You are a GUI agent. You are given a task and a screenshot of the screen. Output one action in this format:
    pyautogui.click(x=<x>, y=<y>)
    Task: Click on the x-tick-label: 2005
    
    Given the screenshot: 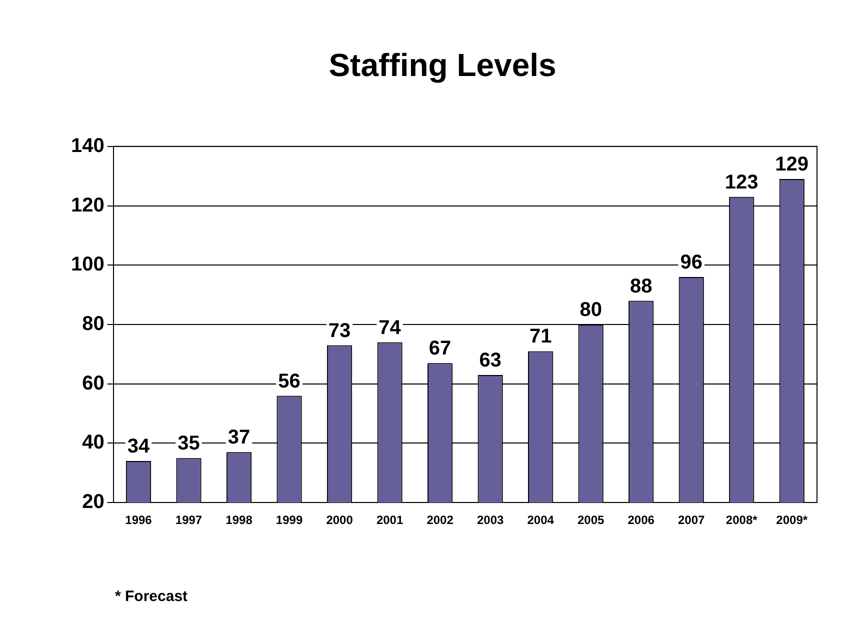 What is the action you would take?
    pyautogui.click(x=591, y=520)
    